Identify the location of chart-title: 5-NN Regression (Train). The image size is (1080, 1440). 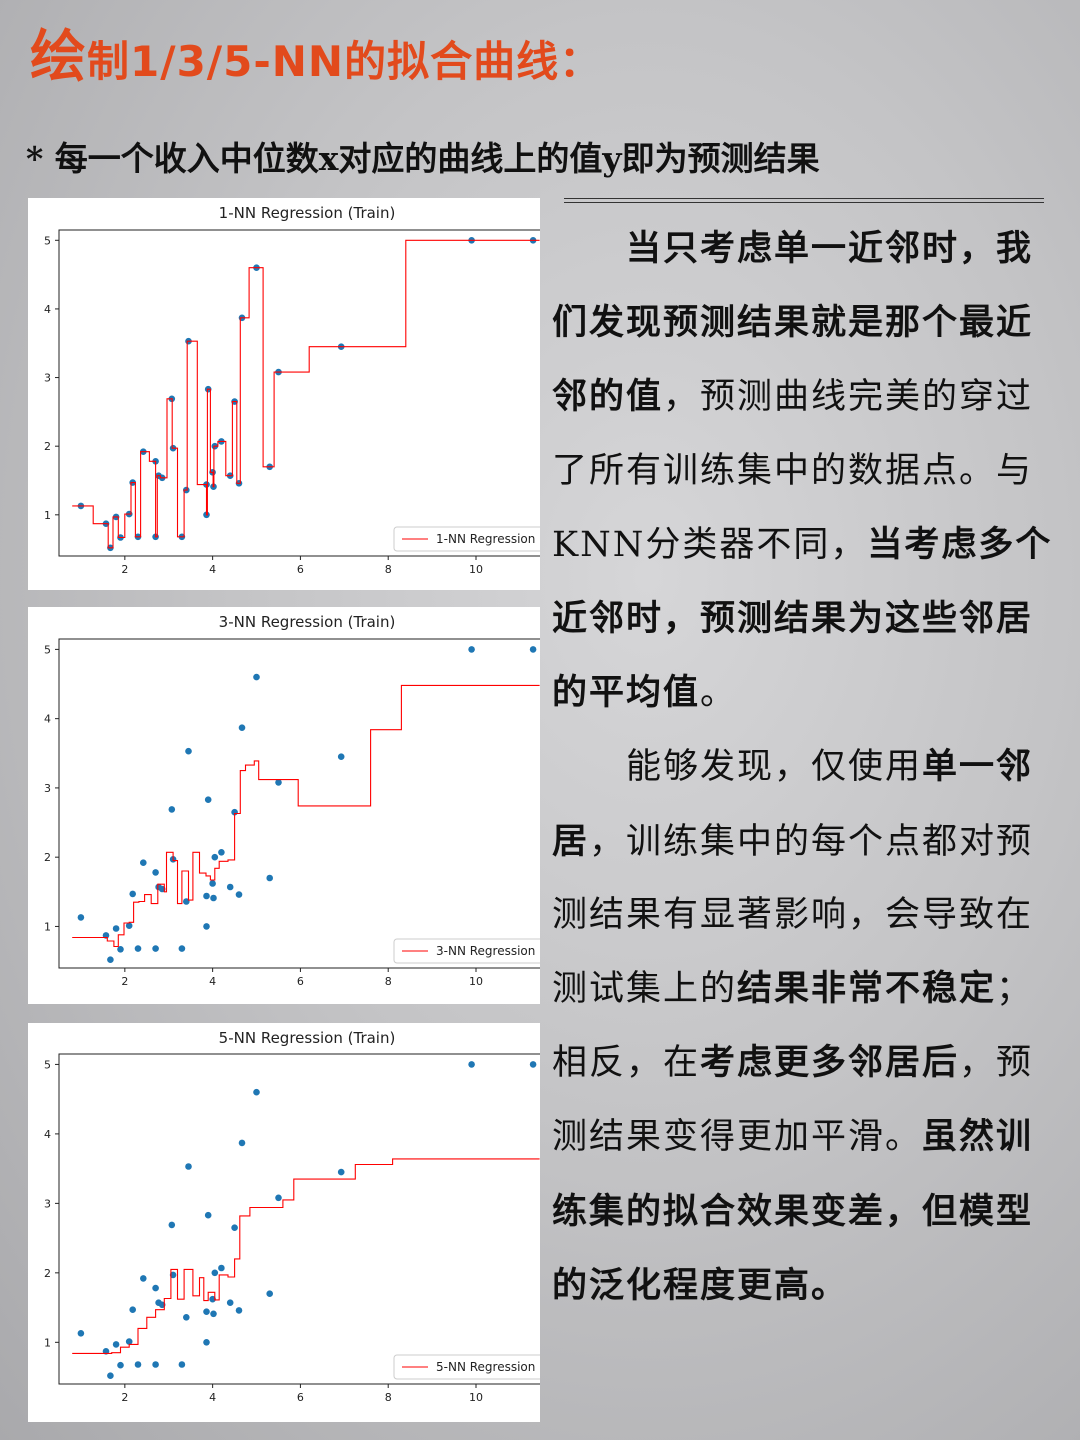
(307, 1038).